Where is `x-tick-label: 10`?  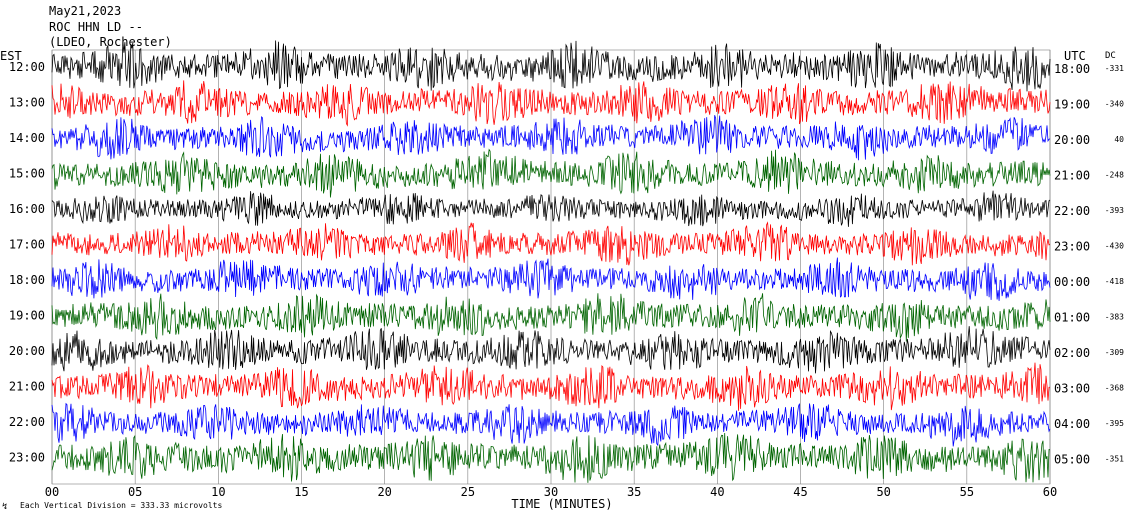 x-tick-label: 10 is located at coordinates (218, 492).